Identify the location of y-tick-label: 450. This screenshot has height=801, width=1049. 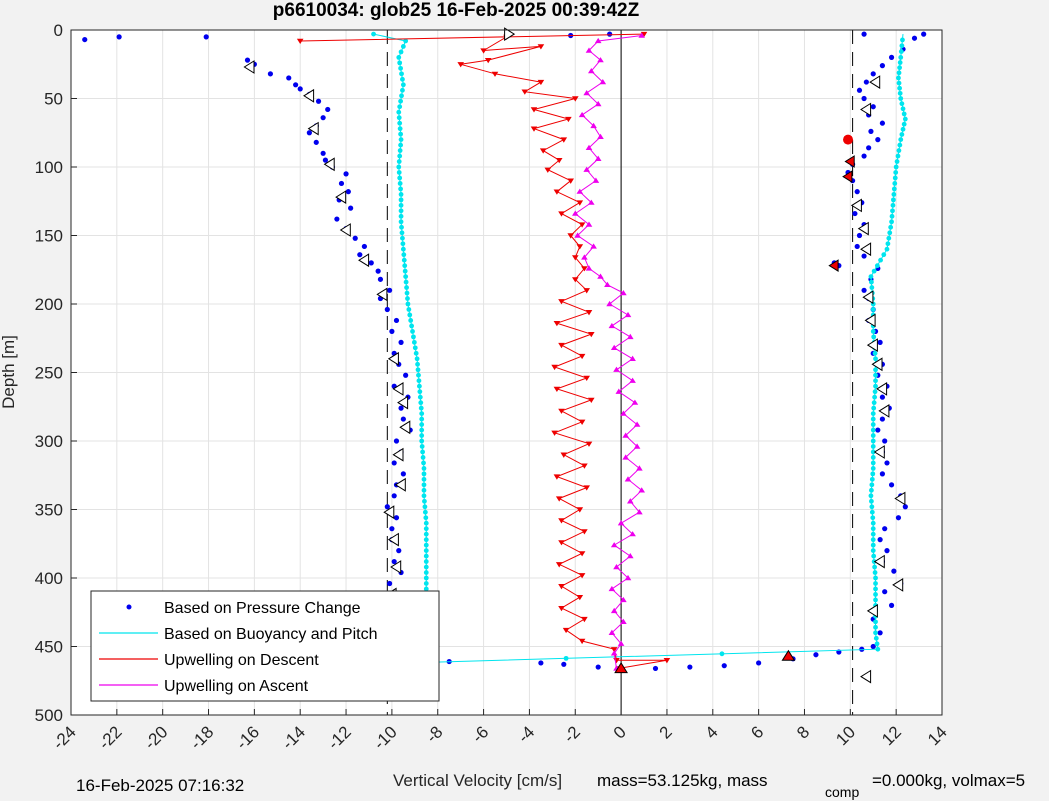
(49, 647).